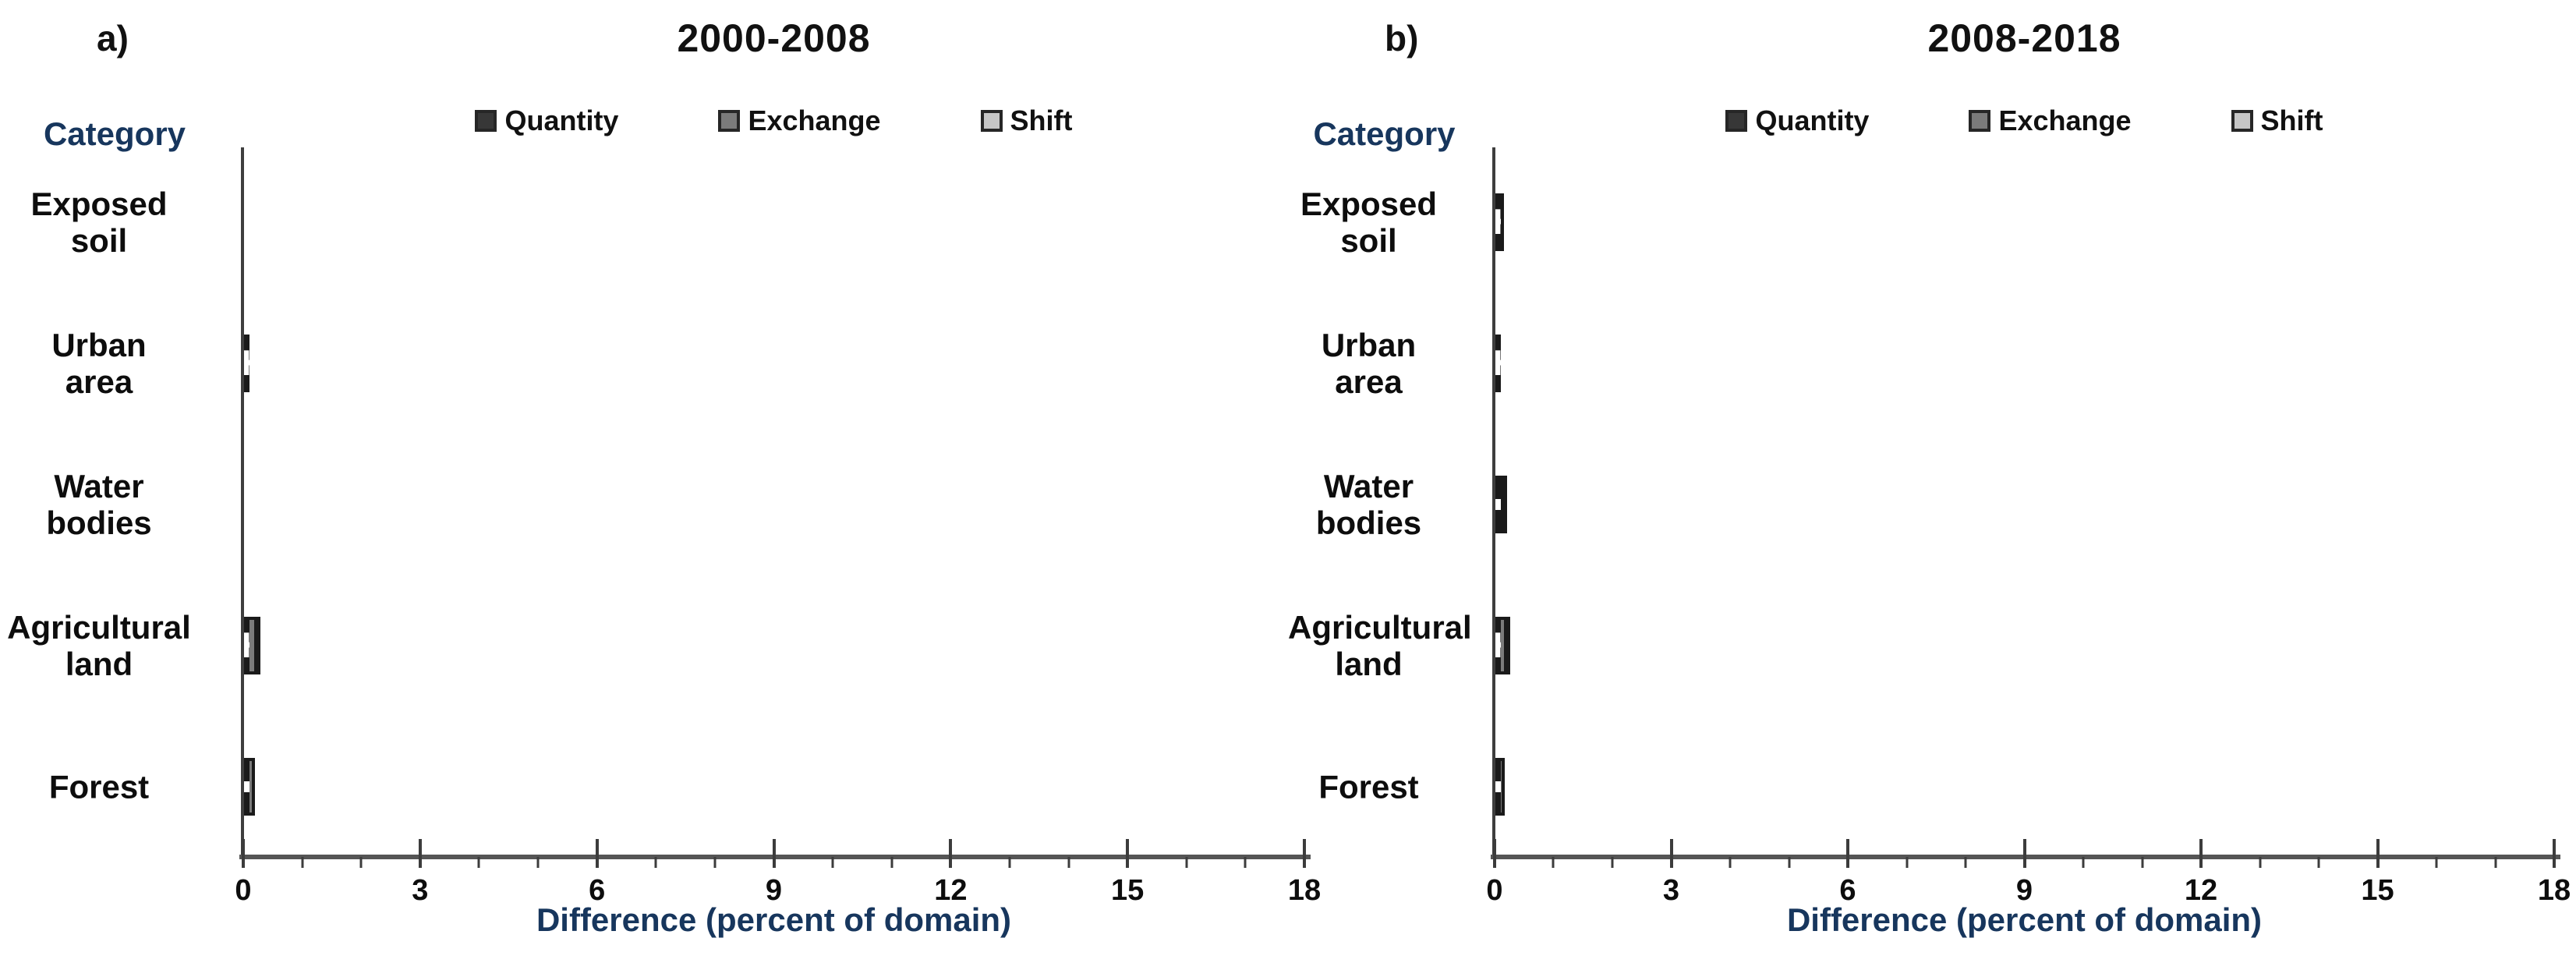 The width and height of the screenshot is (2576, 970). I want to click on category-label: Forest, so click(1368, 787).